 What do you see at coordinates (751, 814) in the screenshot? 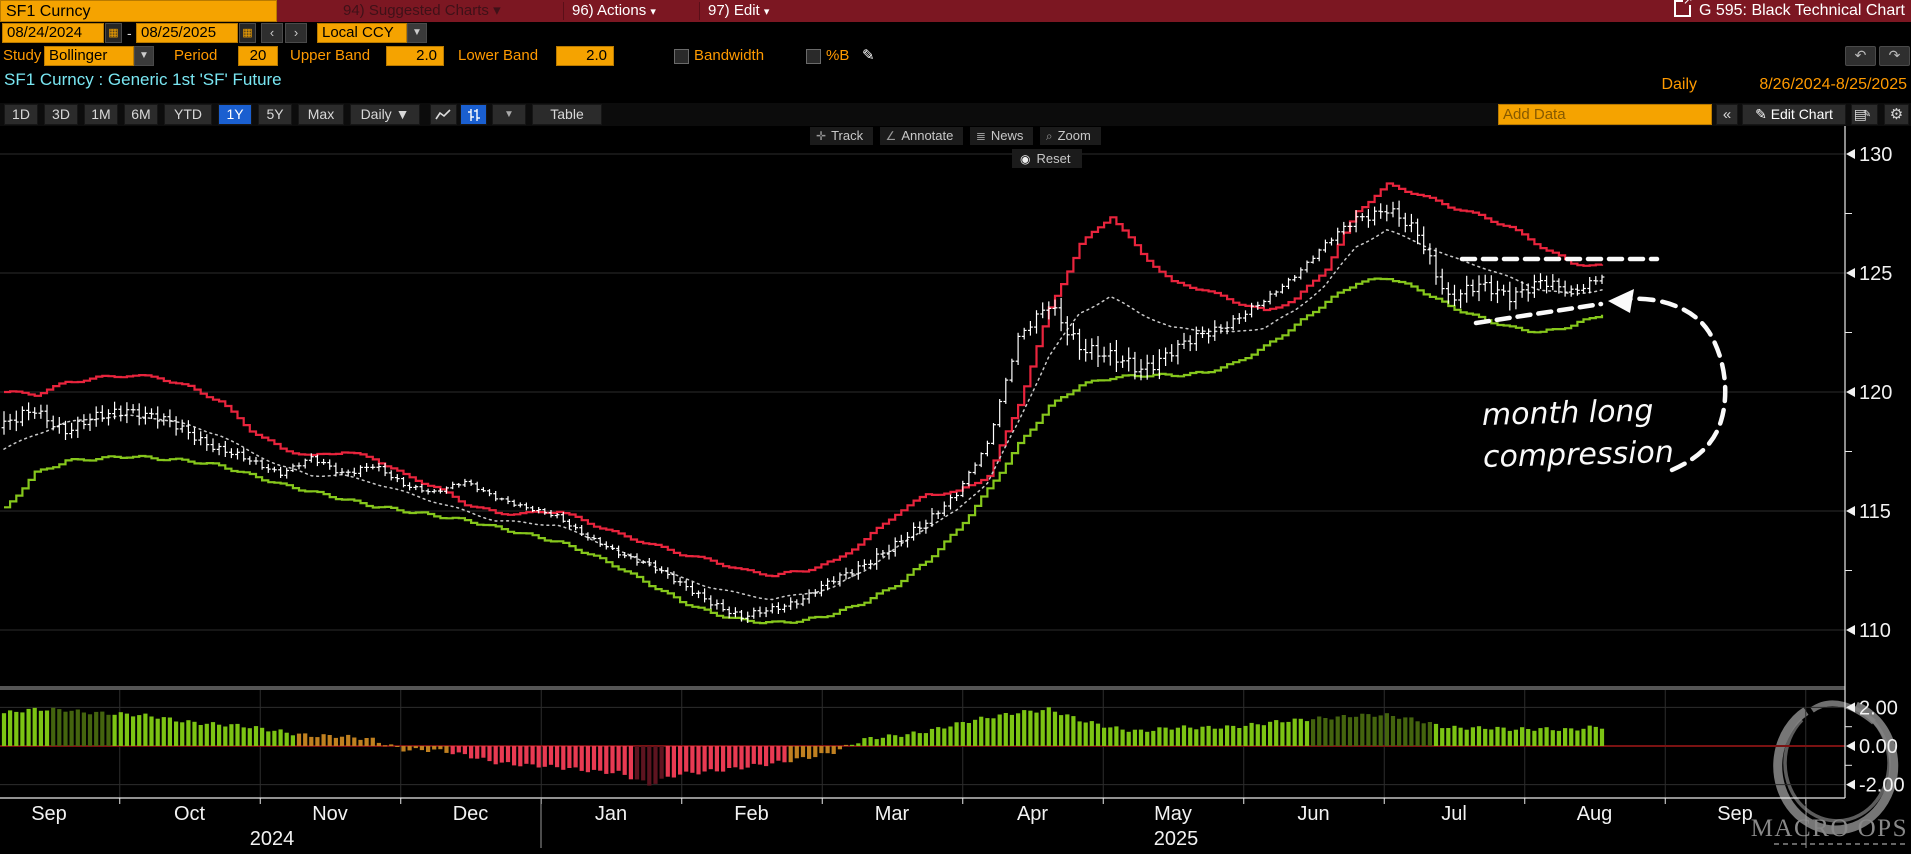
I see `svg-text: Feb` at bounding box center [751, 814].